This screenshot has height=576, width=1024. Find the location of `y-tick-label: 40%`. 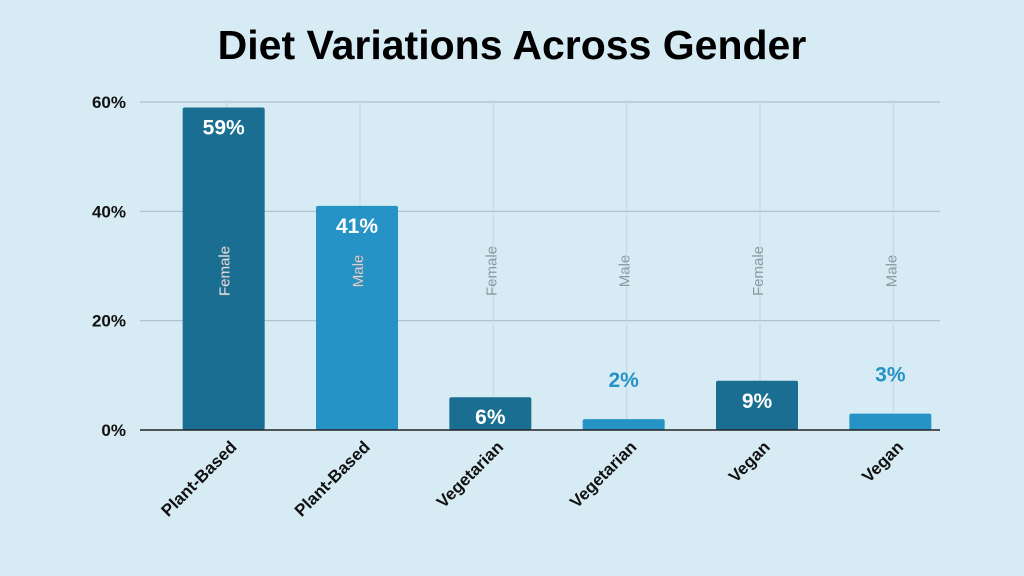

y-tick-label: 40% is located at coordinates (109, 211).